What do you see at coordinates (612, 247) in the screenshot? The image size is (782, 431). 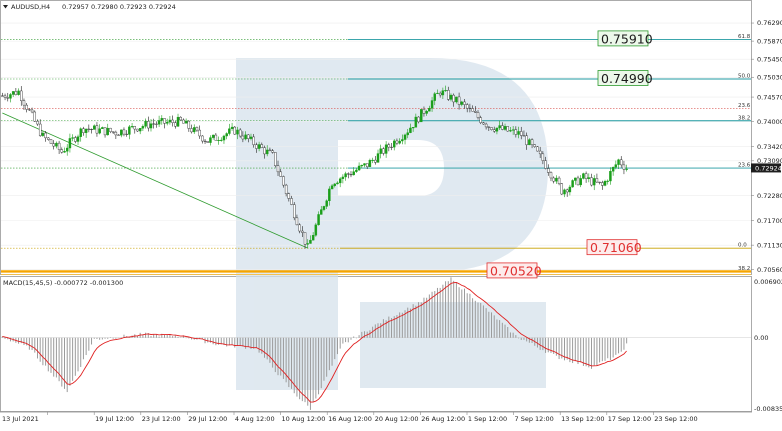 I see `target-label-box` at bounding box center [612, 247].